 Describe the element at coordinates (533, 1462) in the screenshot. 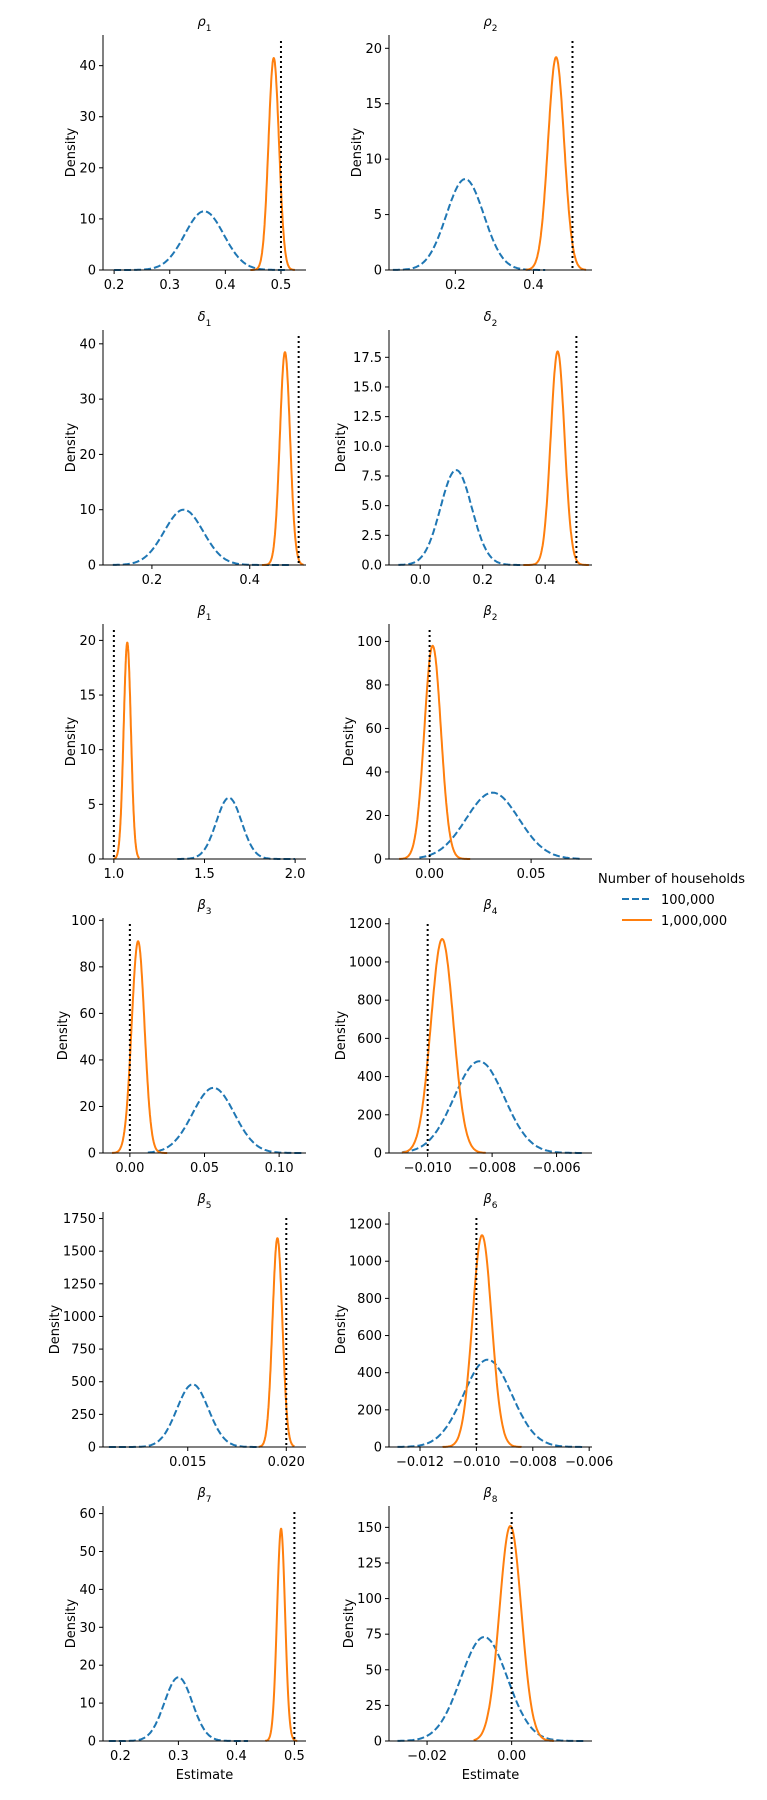

I see `x-tick-label: −0.008` at that location.